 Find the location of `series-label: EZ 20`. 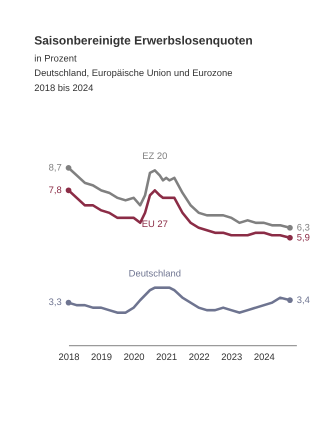

series-label: EZ 20 is located at coordinates (155, 156).